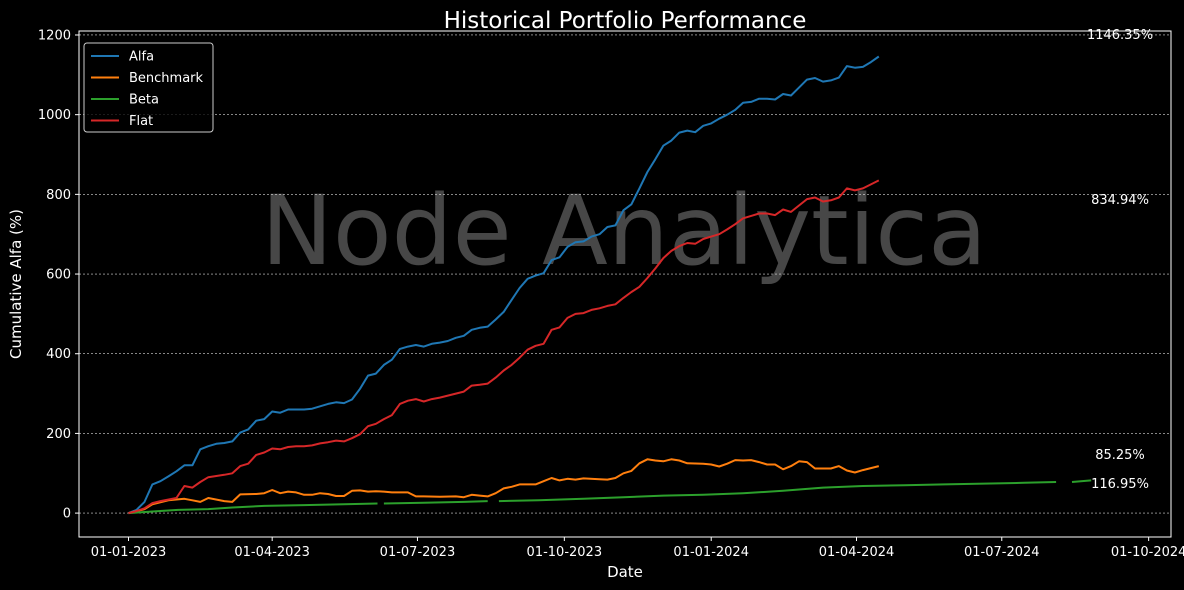 The width and height of the screenshot is (1184, 590). I want to click on x-tick-label: 01-01-2024, so click(711, 552).